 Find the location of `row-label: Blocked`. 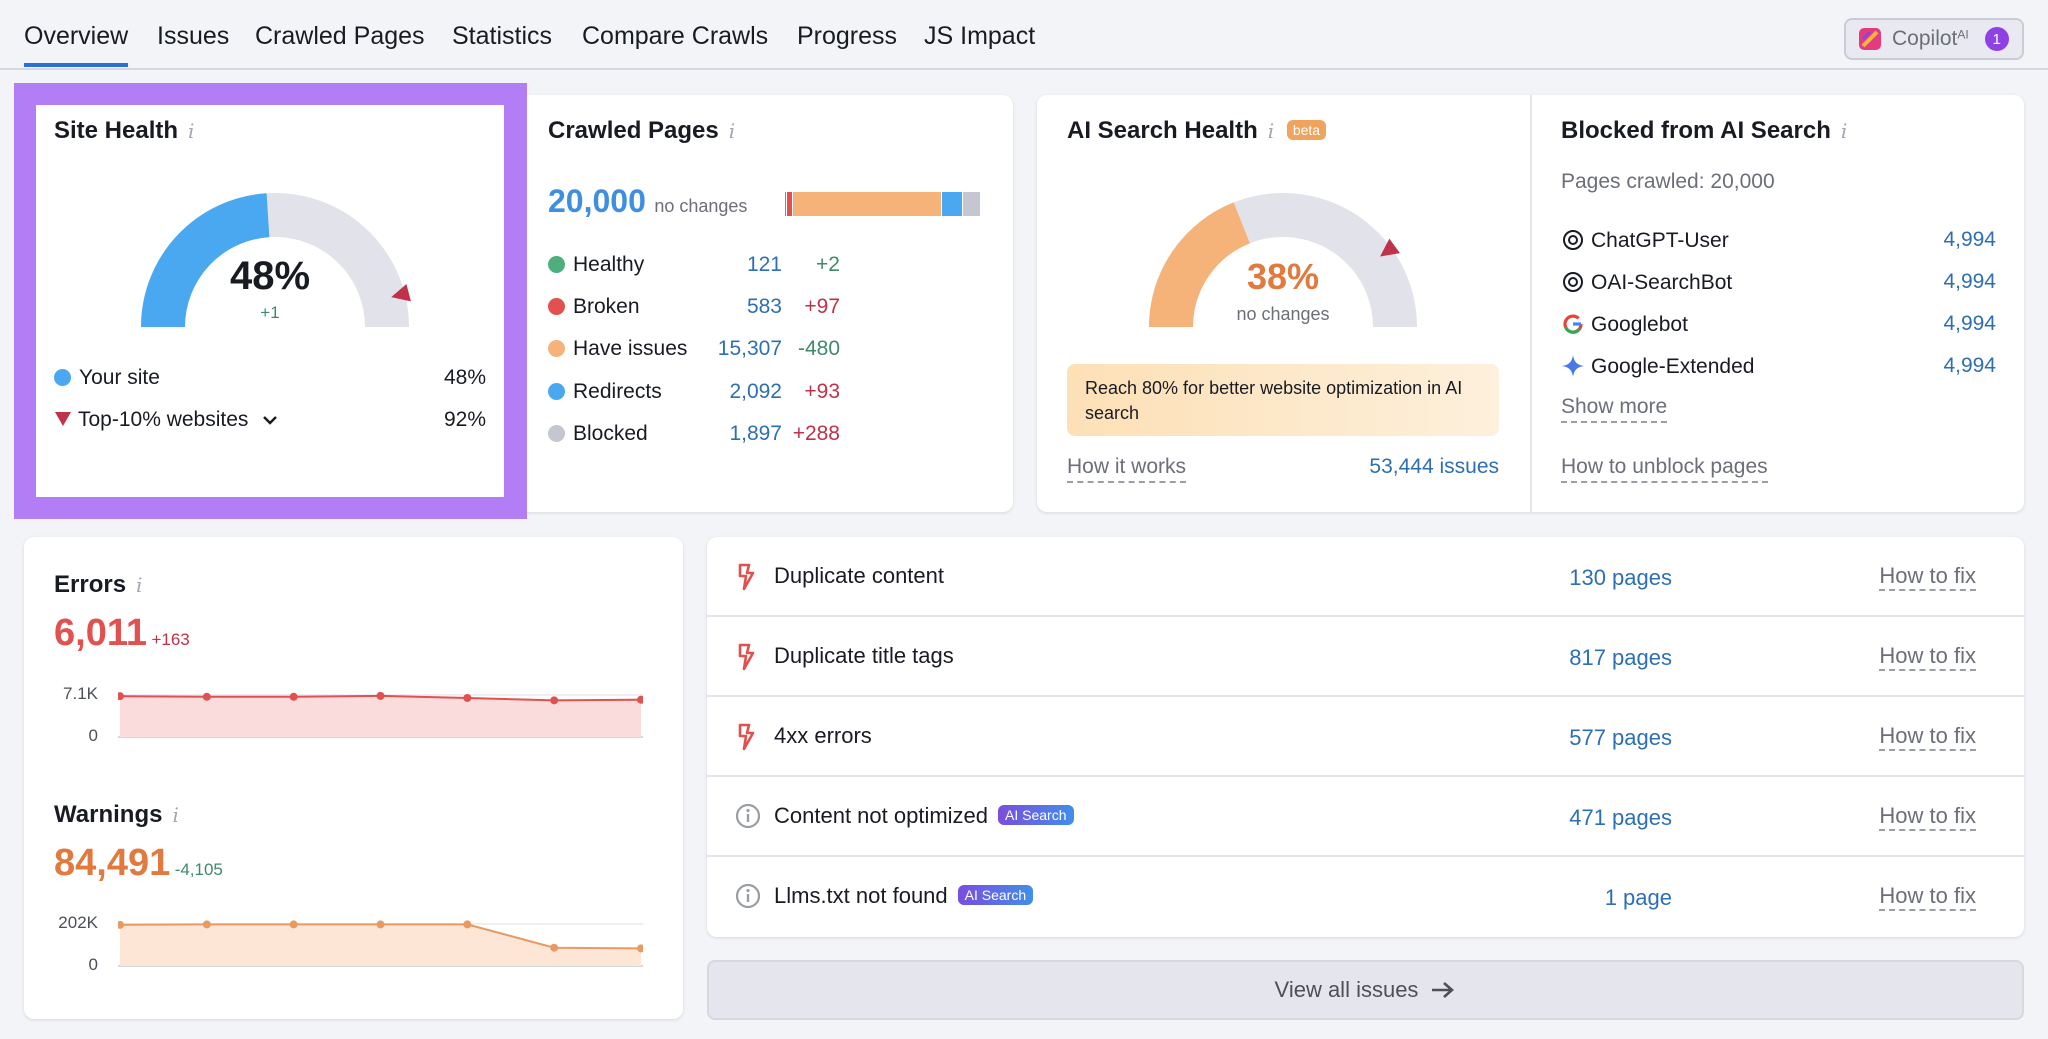

row-label: Blocked is located at coordinates (610, 433).